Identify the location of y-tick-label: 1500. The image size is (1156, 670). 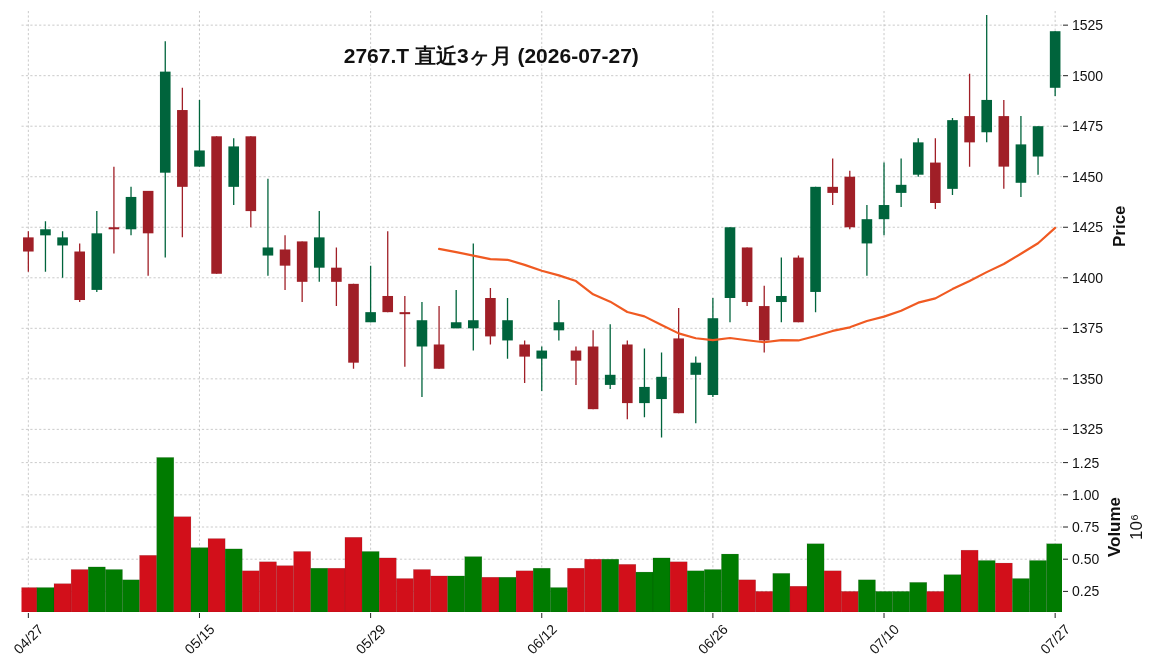
(1088, 75).